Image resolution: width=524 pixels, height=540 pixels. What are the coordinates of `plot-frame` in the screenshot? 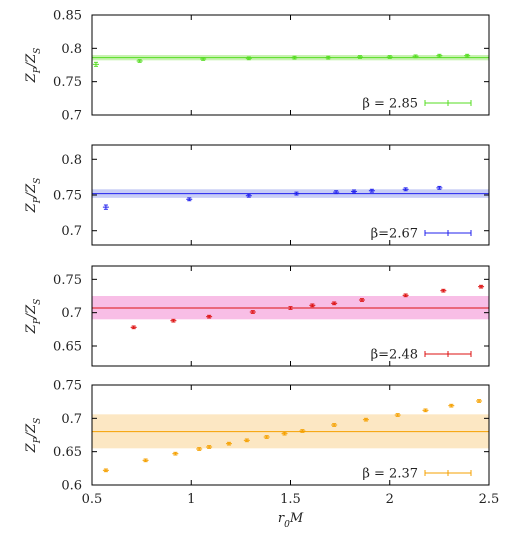 It's located at (290, 65).